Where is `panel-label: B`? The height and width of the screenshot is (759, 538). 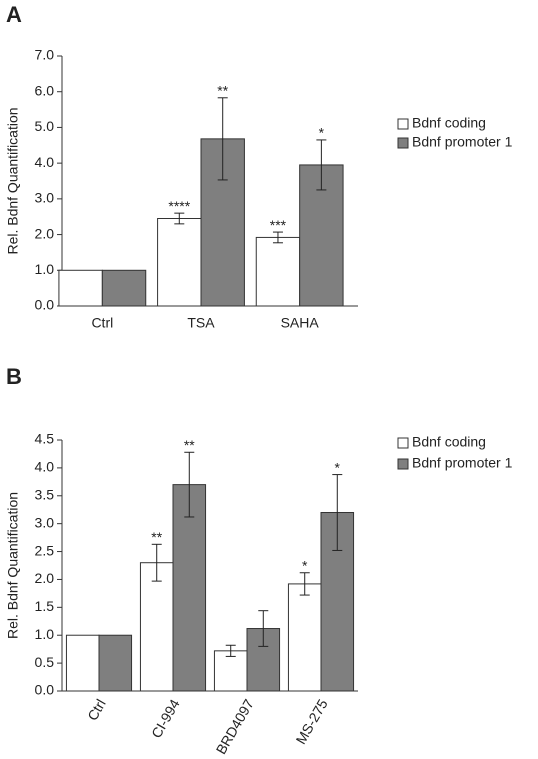
panel-label: B is located at coordinates (14, 376).